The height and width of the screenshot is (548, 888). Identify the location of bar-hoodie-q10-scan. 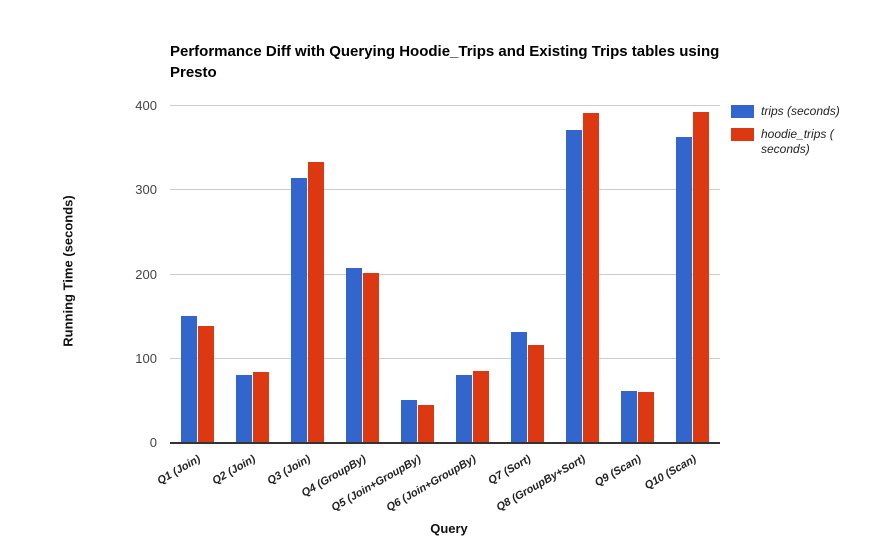
(701, 277).